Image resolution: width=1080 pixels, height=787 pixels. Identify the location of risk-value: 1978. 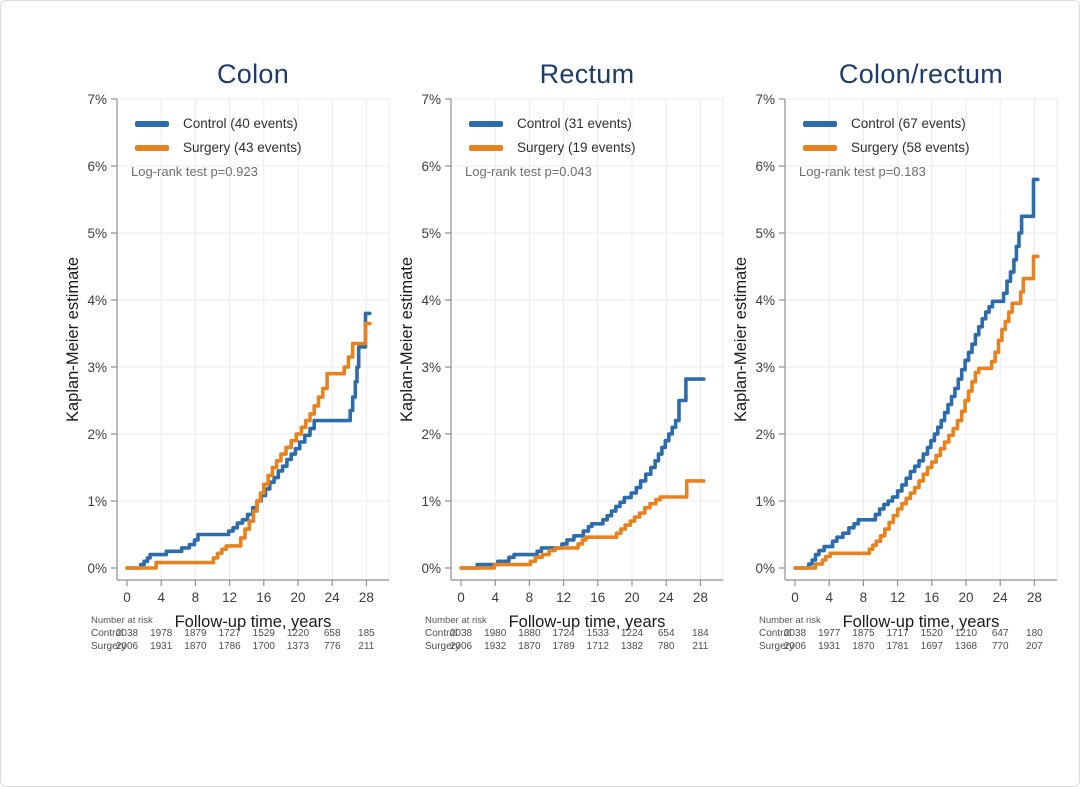
(161, 633).